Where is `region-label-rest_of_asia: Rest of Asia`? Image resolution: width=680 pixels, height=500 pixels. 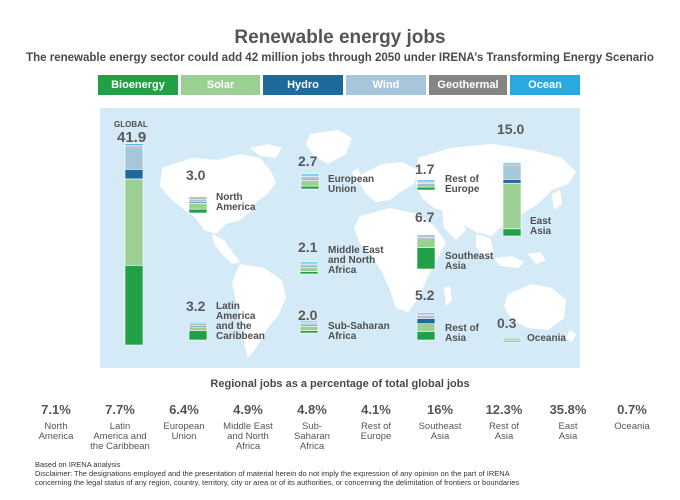 region-label-rest_of_asia: Rest of Asia is located at coordinates (462, 333).